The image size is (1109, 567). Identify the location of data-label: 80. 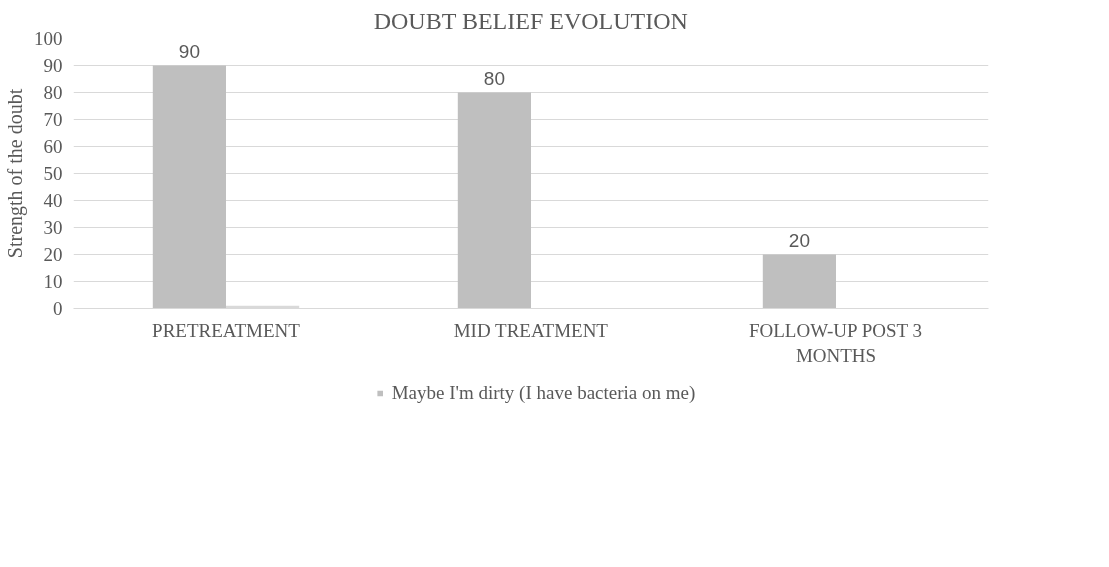
(494, 78).